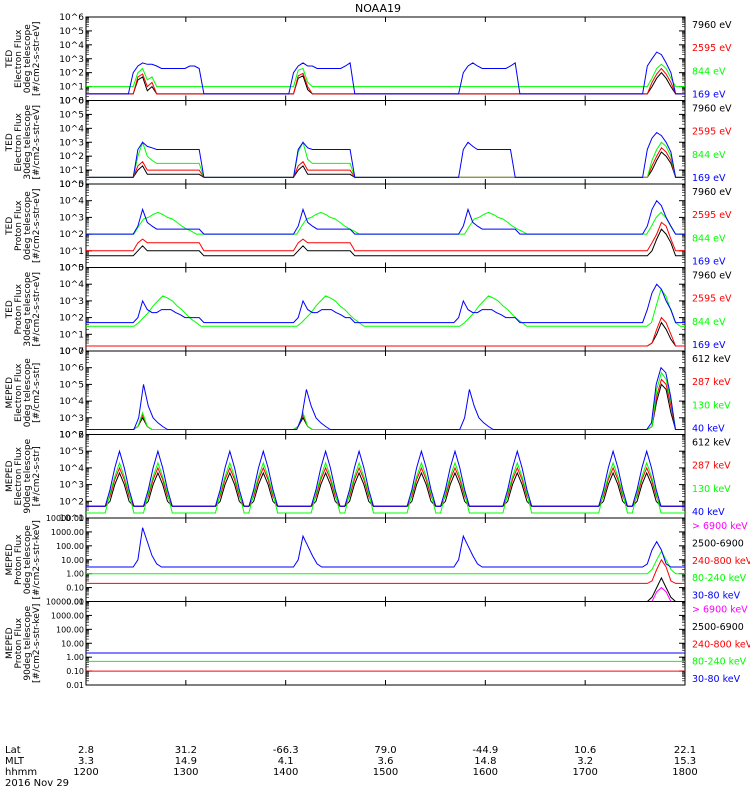  What do you see at coordinates (720, 610) in the screenshot?
I see `legend-label: > 6900 keV` at bounding box center [720, 610].